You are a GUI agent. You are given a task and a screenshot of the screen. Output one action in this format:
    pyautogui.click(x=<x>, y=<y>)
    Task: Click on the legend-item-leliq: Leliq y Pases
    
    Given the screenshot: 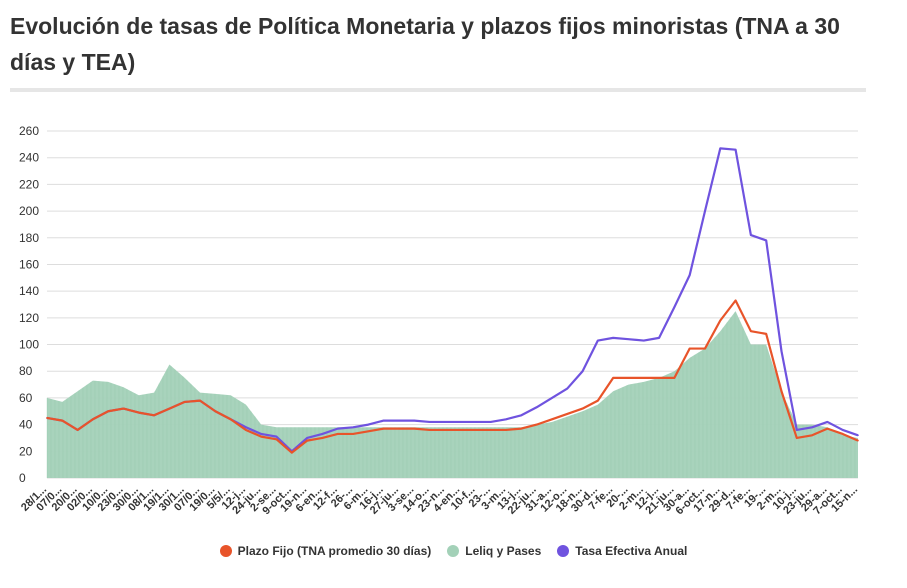 What is the action you would take?
    pyautogui.click(x=494, y=551)
    